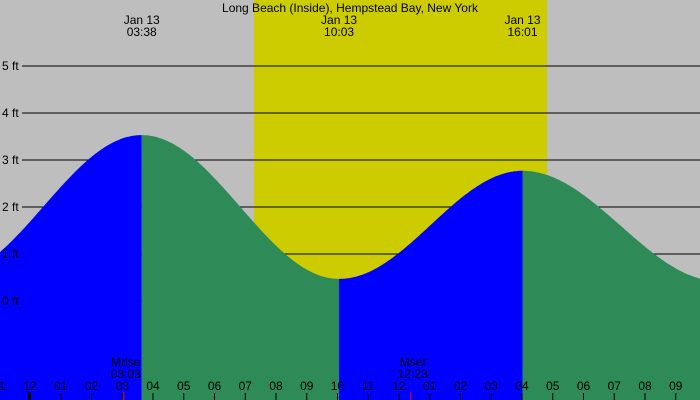 The height and width of the screenshot is (400, 700). What do you see at coordinates (29, 396) in the screenshot?
I see `midnight-marker` at bounding box center [29, 396].